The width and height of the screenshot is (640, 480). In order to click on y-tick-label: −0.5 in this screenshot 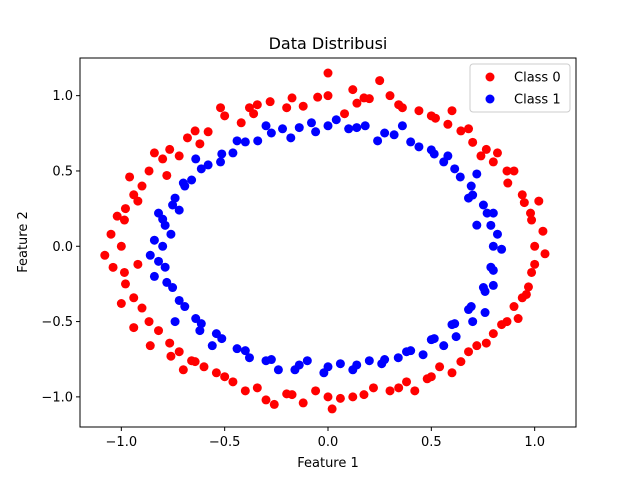, I will do `click(57, 322)`.